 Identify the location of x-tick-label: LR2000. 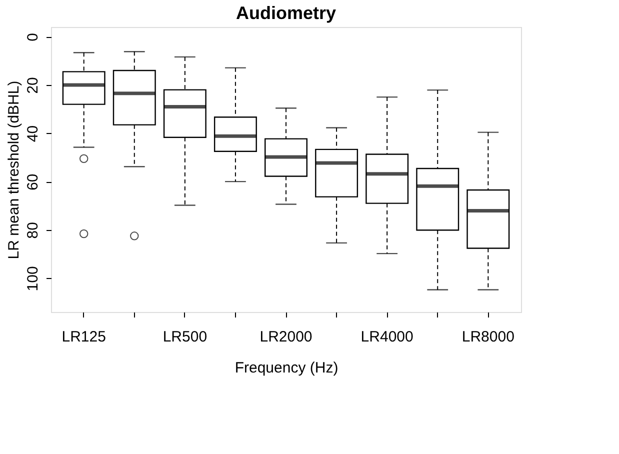
(286, 337).